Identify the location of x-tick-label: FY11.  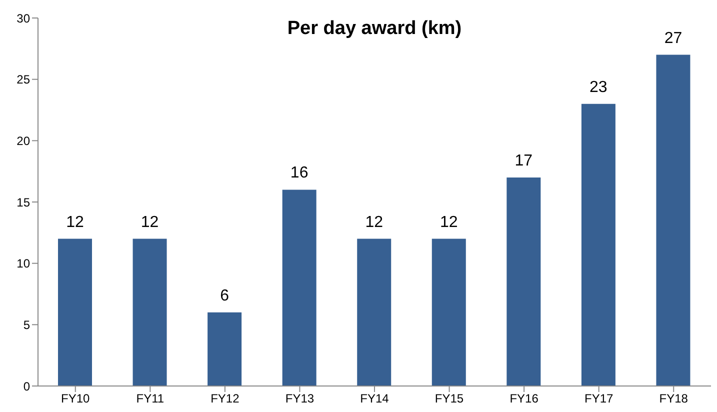
(150, 399).